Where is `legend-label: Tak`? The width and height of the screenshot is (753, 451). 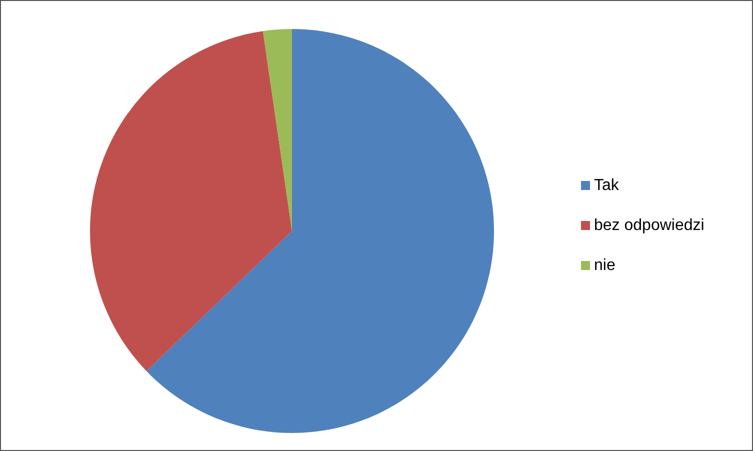
legend-label: Tak is located at coordinates (606, 185).